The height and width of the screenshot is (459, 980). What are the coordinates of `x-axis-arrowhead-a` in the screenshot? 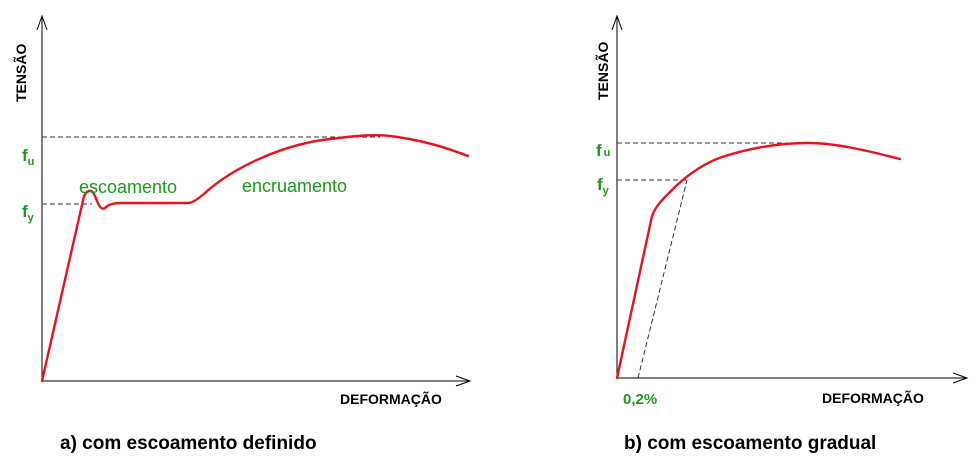 It's located at (463, 381).